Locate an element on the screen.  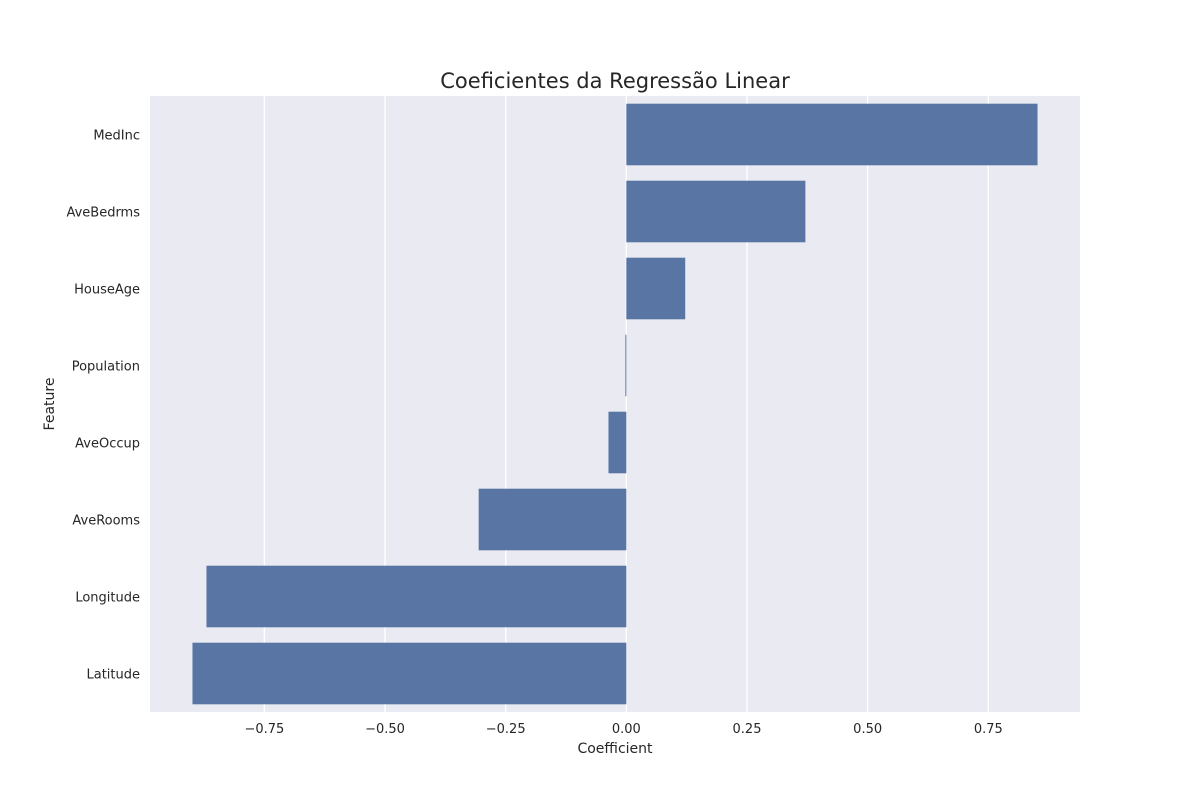
x-tick-label: 0.25 is located at coordinates (747, 729).